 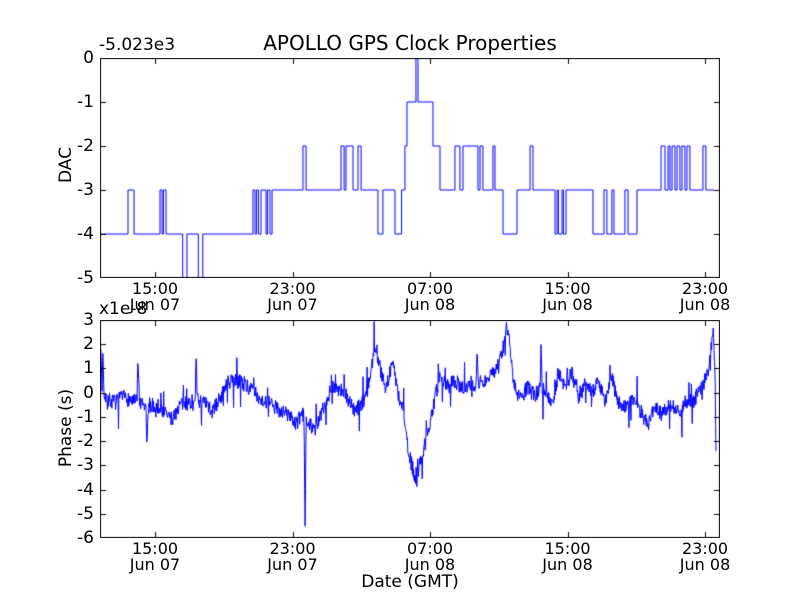 I want to click on dac-y-axis-offset-label: -5.023e3, so click(x=137, y=45).